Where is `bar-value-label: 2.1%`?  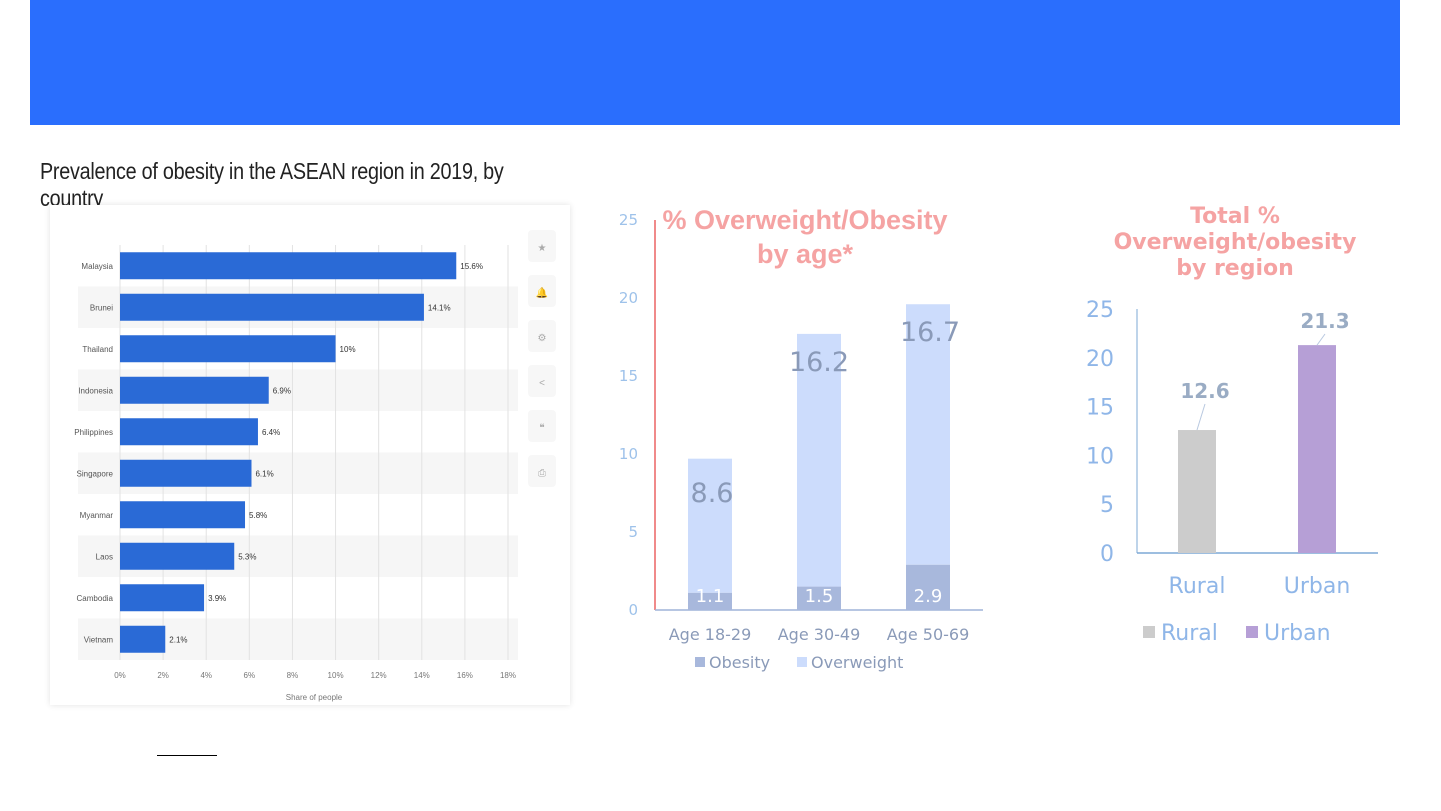 bar-value-label: 2.1% is located at coordinates (178, 639).